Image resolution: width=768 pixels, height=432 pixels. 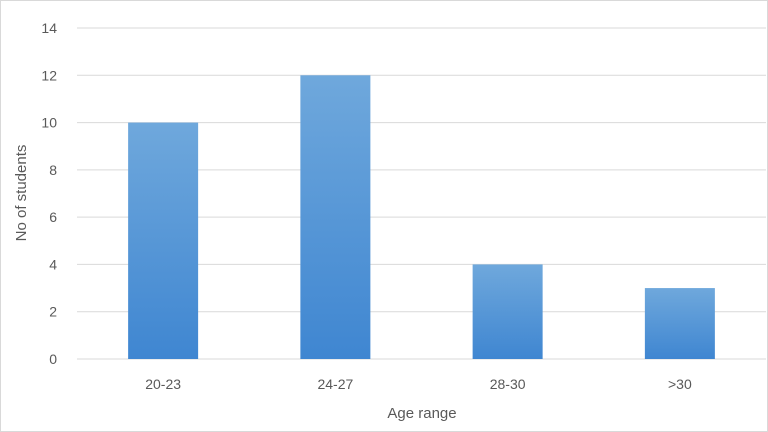 What do you see at coordinates (335, 384) in the screenshot?
I see `x-tick-label: 24-27` at bounding box center [335, 384].